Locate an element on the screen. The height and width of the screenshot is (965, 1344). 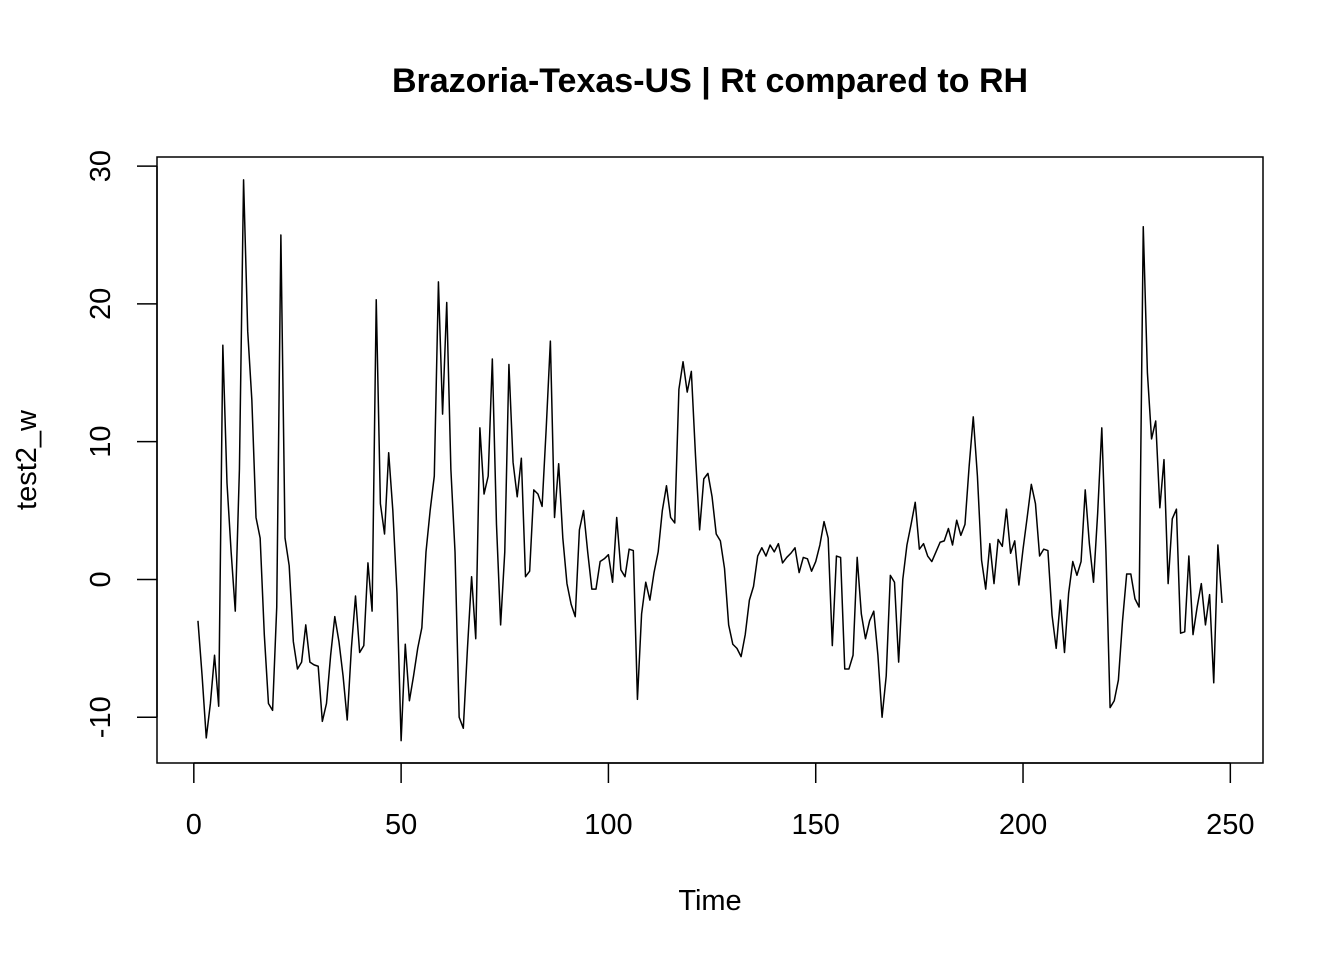
y-tick-label: 10 is located at coordinates (101, 442).